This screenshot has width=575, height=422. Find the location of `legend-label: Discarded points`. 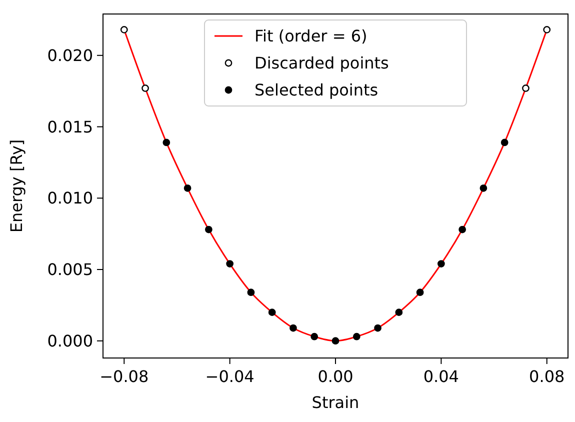

legend-label: Discarded points is located at coordinates (321, 63).